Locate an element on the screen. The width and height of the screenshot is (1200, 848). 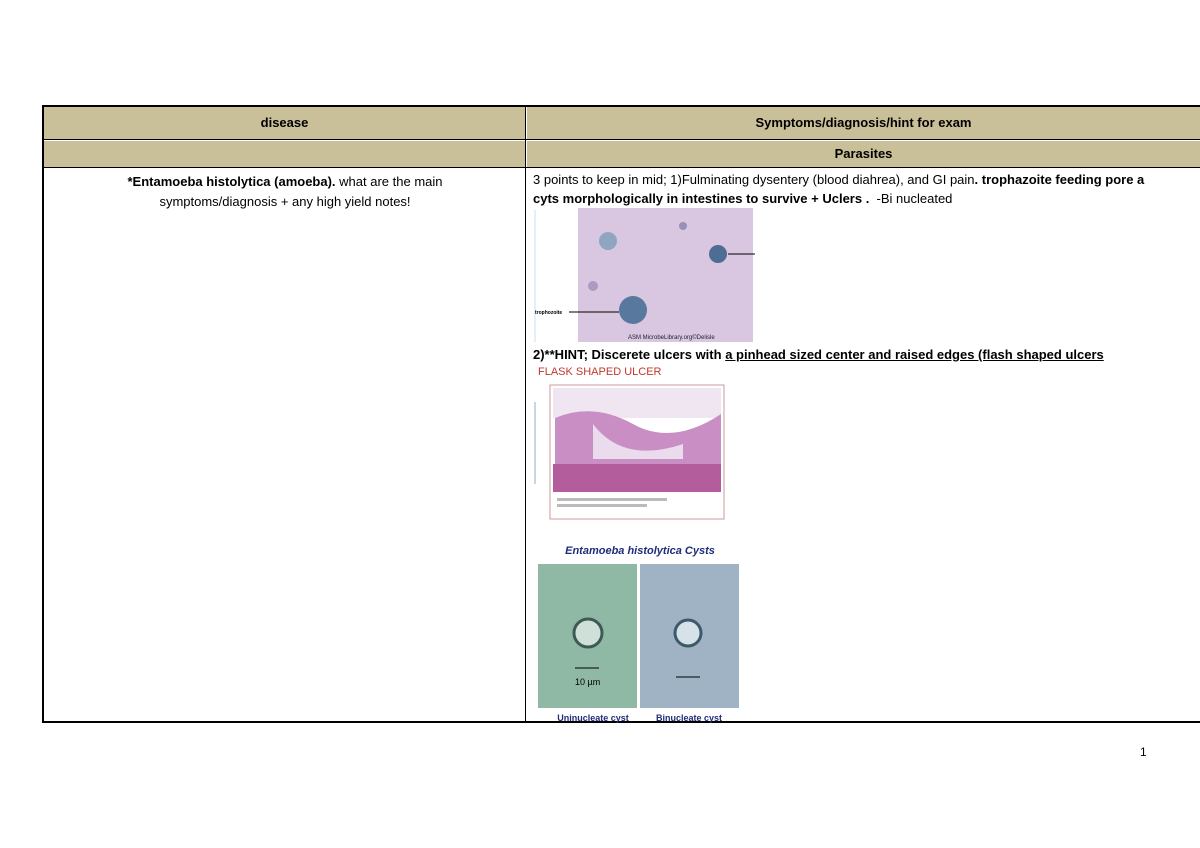
text-run: . trophazoite feeding pore a is located at coordinates (1059, 179).